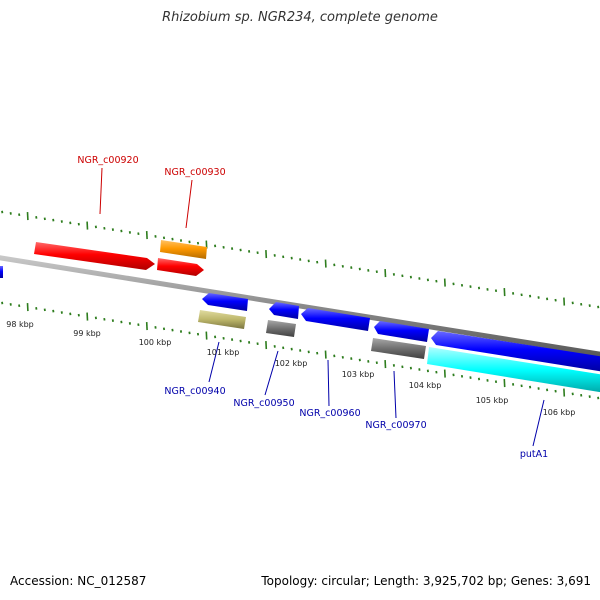 Image resolution: width=600 pixels, height=600 pixels. I want to click on gene-feature-reverse-cyan, so click(513, 370).